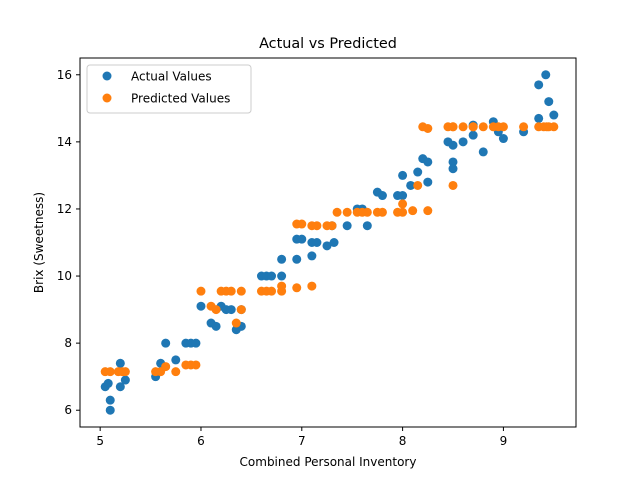 The image size is (640, 480). What do you see at coordinates (64, 142) in the screenshot?
I see `y-tick-label: 14` at bounding box center [64, 142].